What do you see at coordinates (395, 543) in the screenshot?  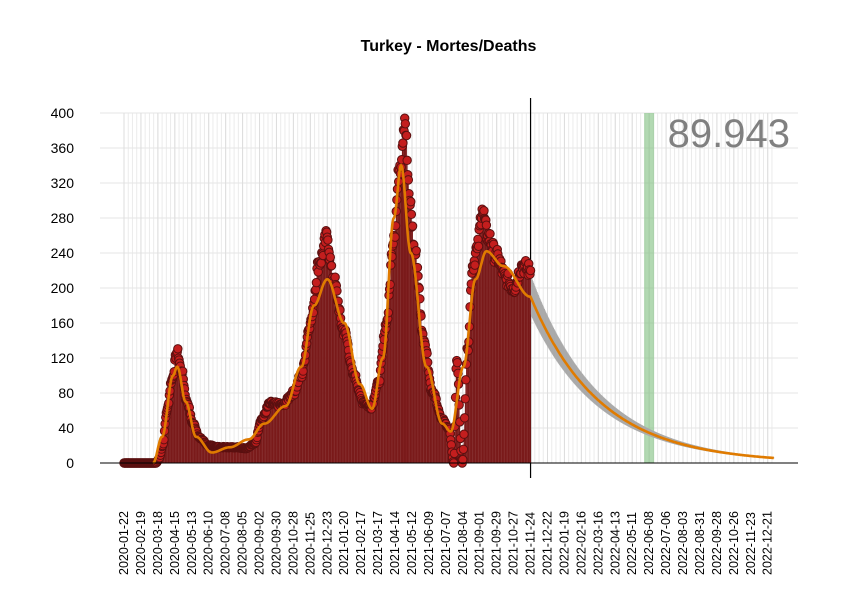 I see `x-tick-label: 2021-04-14` at bounding box center [395, 543].